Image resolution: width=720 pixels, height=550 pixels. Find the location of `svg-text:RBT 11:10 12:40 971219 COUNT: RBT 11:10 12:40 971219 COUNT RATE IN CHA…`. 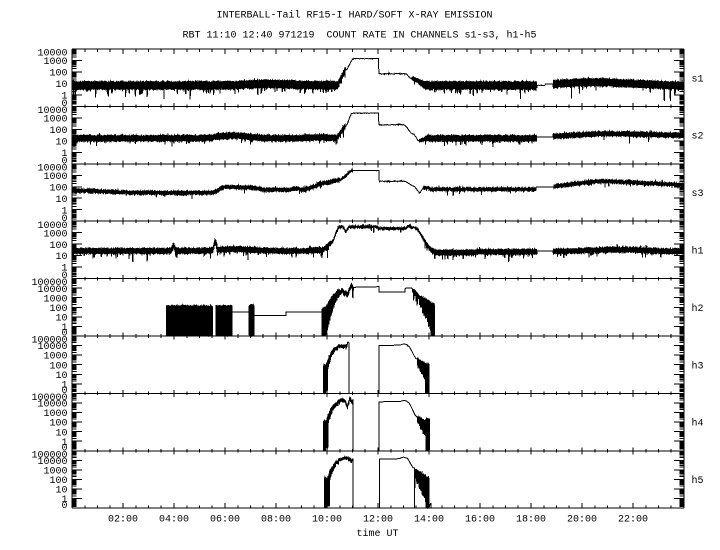

svg-text:RBT 11:10 12:40 971219 COUNT: RBT 11:10 12:40 971219 COUNT RATE IN CHA… is located at coordinates (359, 36).